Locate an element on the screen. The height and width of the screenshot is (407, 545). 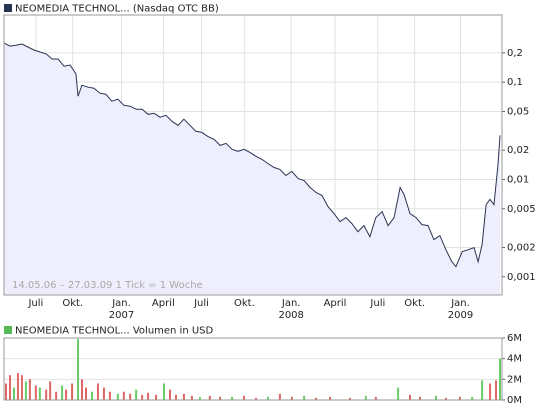
y-tick-label: 6M is located at coordinates (514, 338).